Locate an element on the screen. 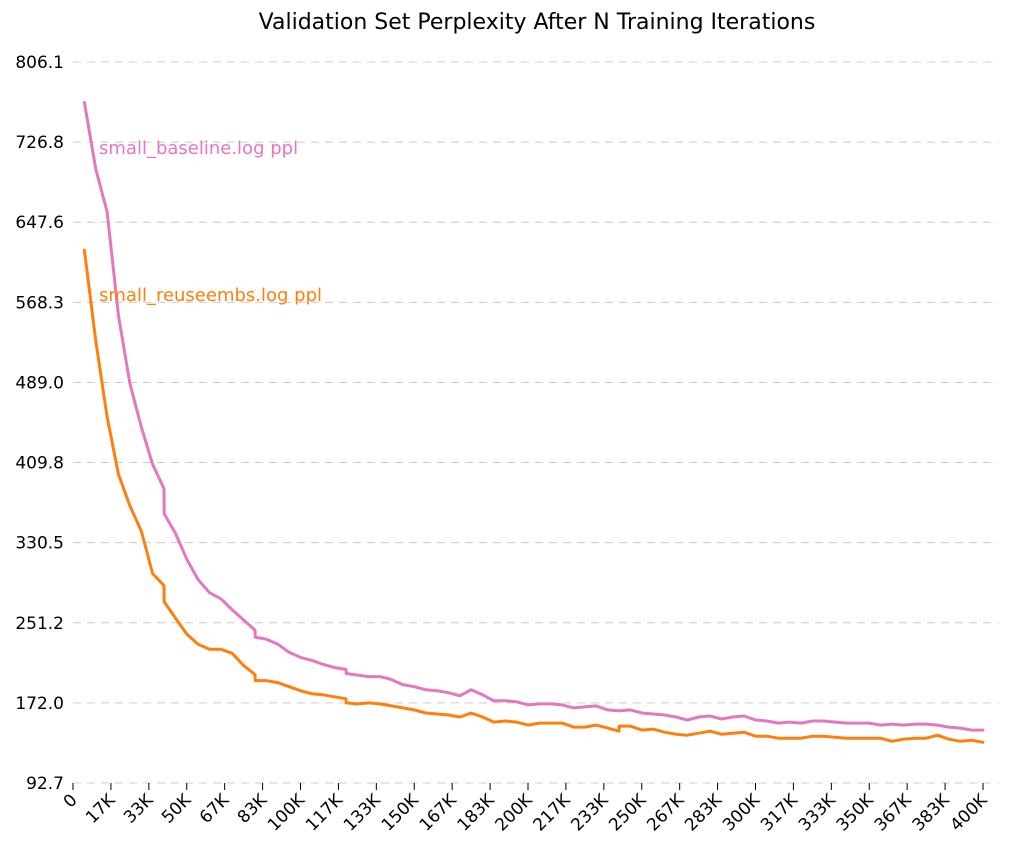 The height and width of the screenshot is (847, 1016). x-tick-label: 50K is located at coordinates (177, 809).